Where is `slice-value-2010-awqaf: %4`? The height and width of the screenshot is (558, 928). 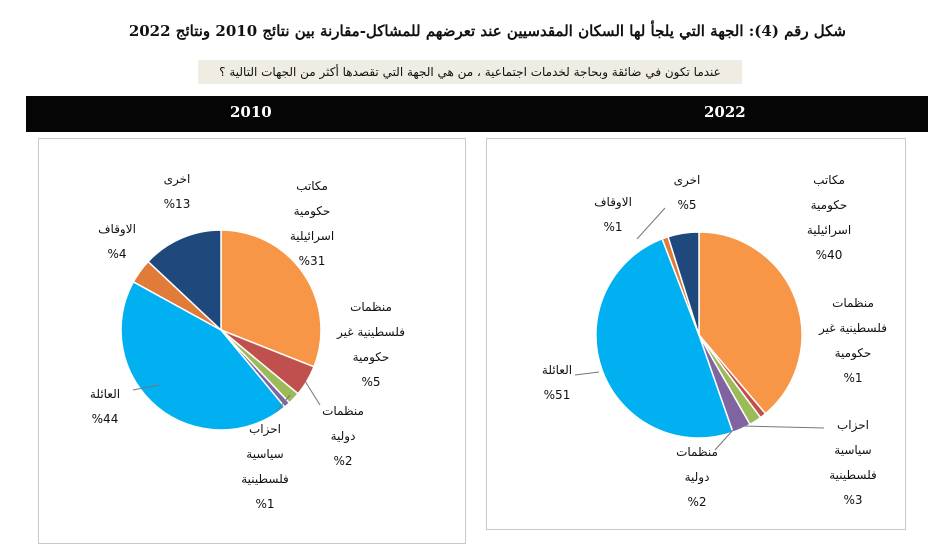 slice-value-2010-awqaf: %4 is located at coordinates (116, 254).